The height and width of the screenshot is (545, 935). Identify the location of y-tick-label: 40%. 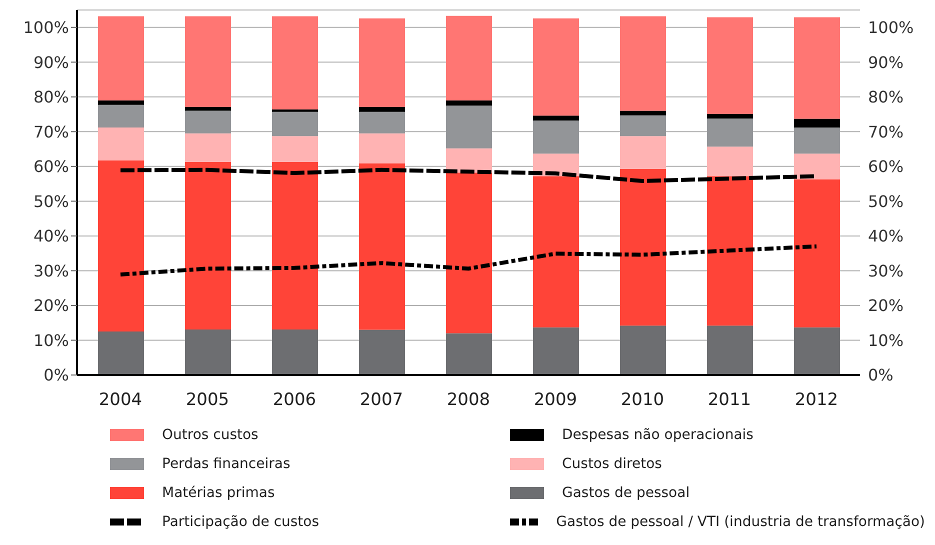
(51, 236).